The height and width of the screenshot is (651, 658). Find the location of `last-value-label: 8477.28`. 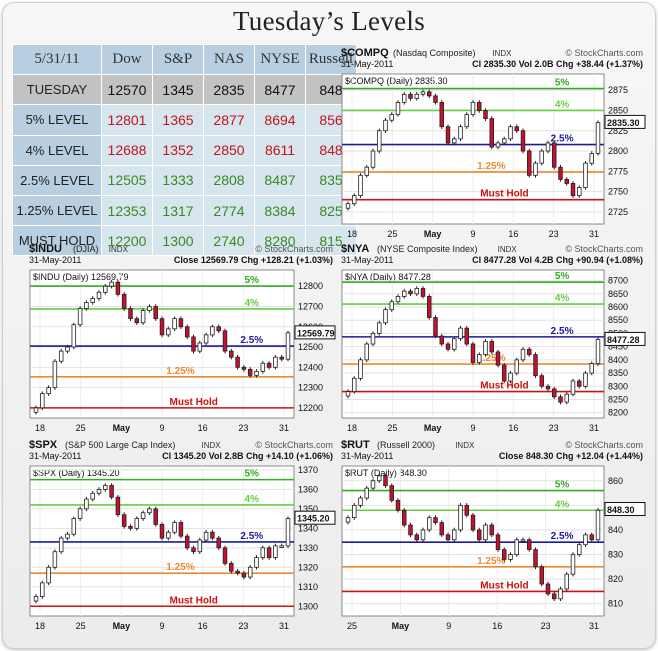

last-value-label: 8477.28 is located at coordinates (623, 340).